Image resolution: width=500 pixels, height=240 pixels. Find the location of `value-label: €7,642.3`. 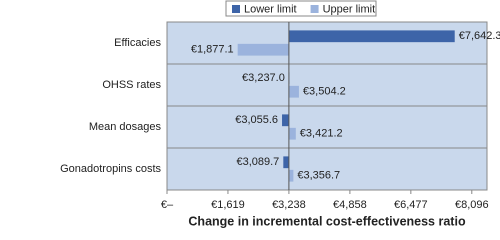

value-label: €7,642.3 is located at coordinates (479, 36).